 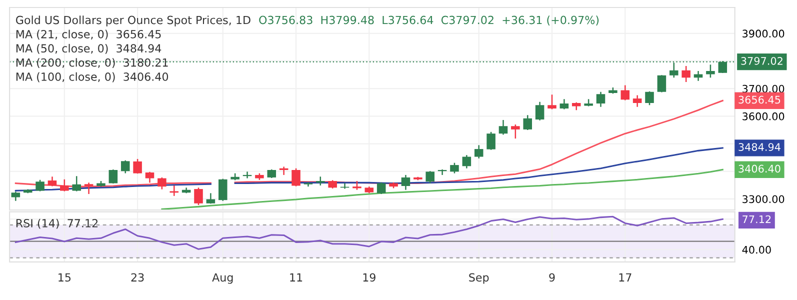 What do you see at coordinates (429, 21) in the screenshot?
I see `annotation: O3756.83 H3799.48 L3756.64 C3797.02 +36.31 (+0.97%)` at bounding box center [429, 21].